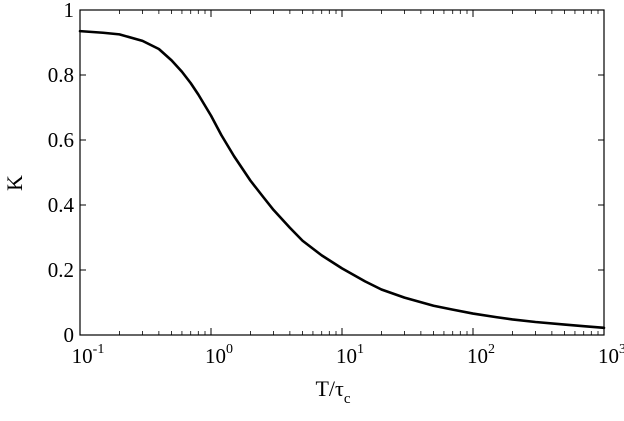 The image size is (624, 421). I want to click on y-tick-label: 0, so click(69, 335).